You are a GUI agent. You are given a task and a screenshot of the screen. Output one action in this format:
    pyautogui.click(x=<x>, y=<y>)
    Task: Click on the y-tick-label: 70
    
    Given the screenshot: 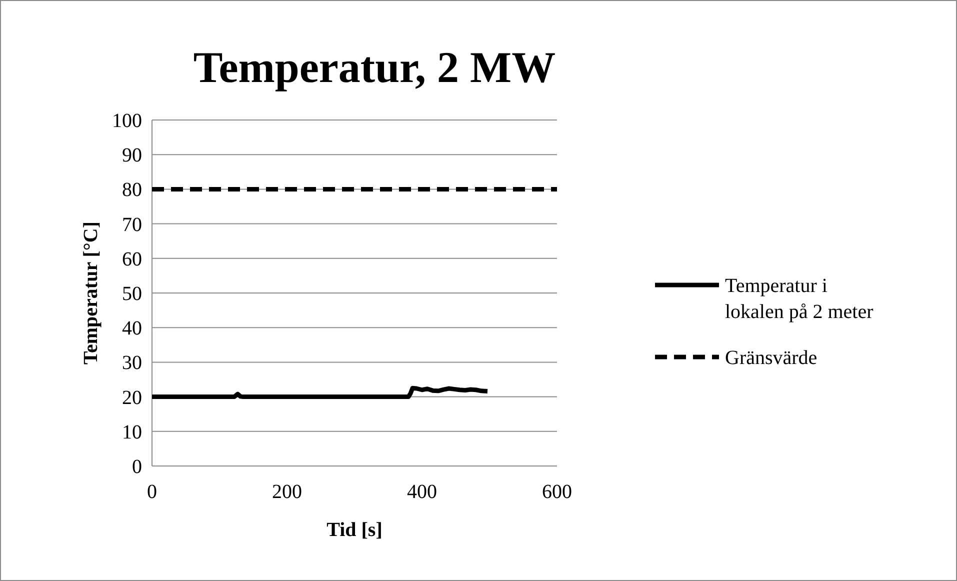 What is the action you would take?
    pyautogui.click(x=132, y=225)
    